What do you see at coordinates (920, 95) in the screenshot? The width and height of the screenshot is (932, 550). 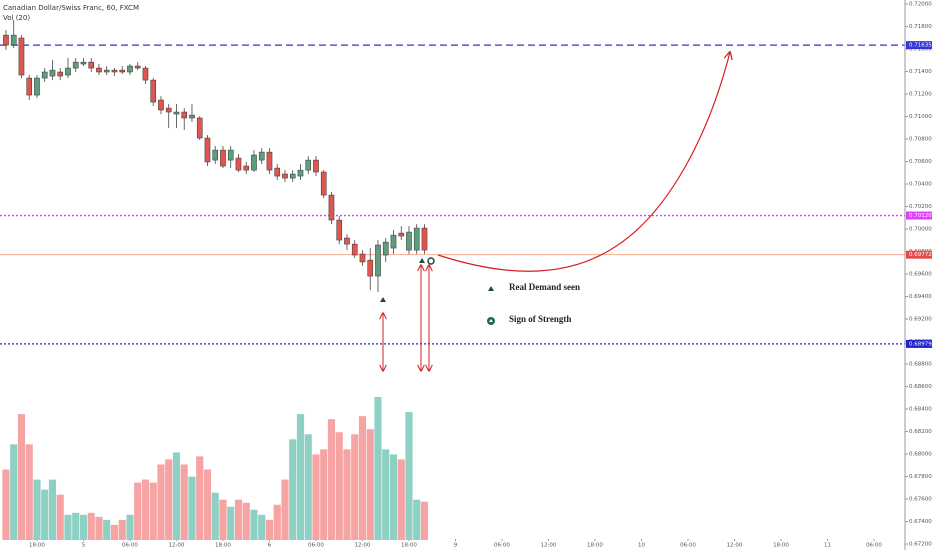 I see `y-tick-label: 0.71200` at bounding box center [920, 95].